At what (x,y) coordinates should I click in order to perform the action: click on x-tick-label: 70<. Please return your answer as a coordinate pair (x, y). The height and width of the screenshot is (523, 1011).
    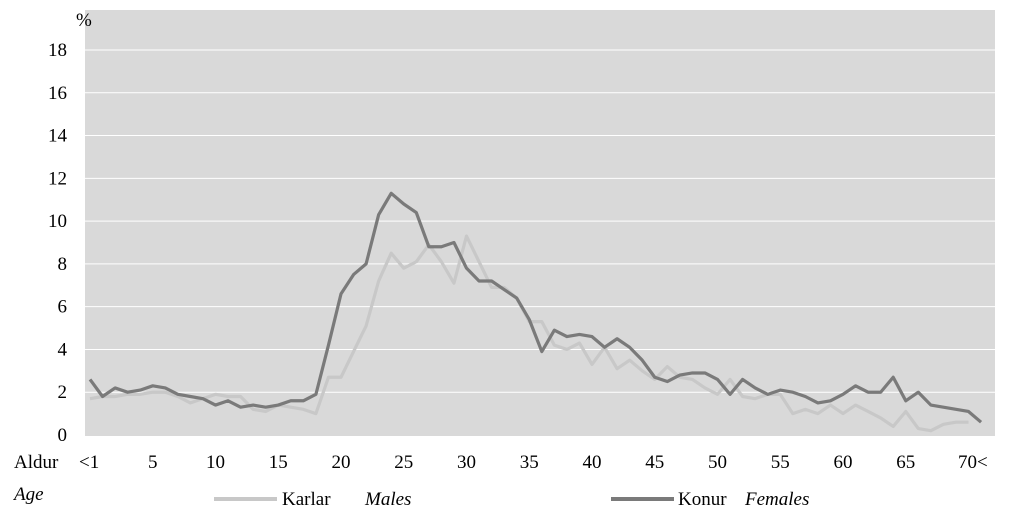
    Looking at the image, I should click on (973, 462).